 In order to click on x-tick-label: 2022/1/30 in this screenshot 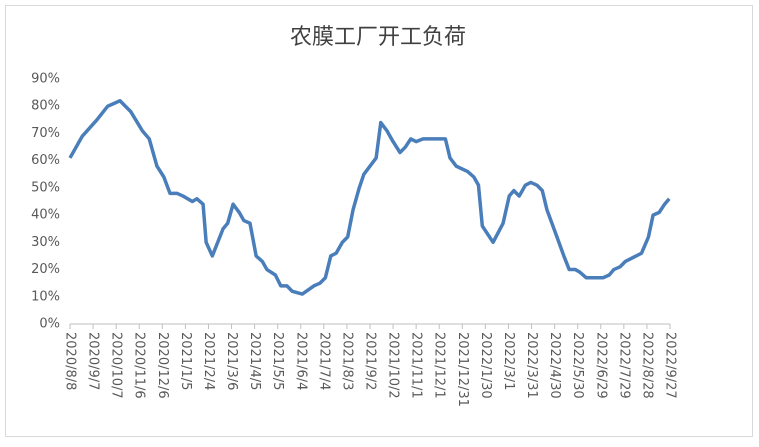, I will do `click(485, 365)`.